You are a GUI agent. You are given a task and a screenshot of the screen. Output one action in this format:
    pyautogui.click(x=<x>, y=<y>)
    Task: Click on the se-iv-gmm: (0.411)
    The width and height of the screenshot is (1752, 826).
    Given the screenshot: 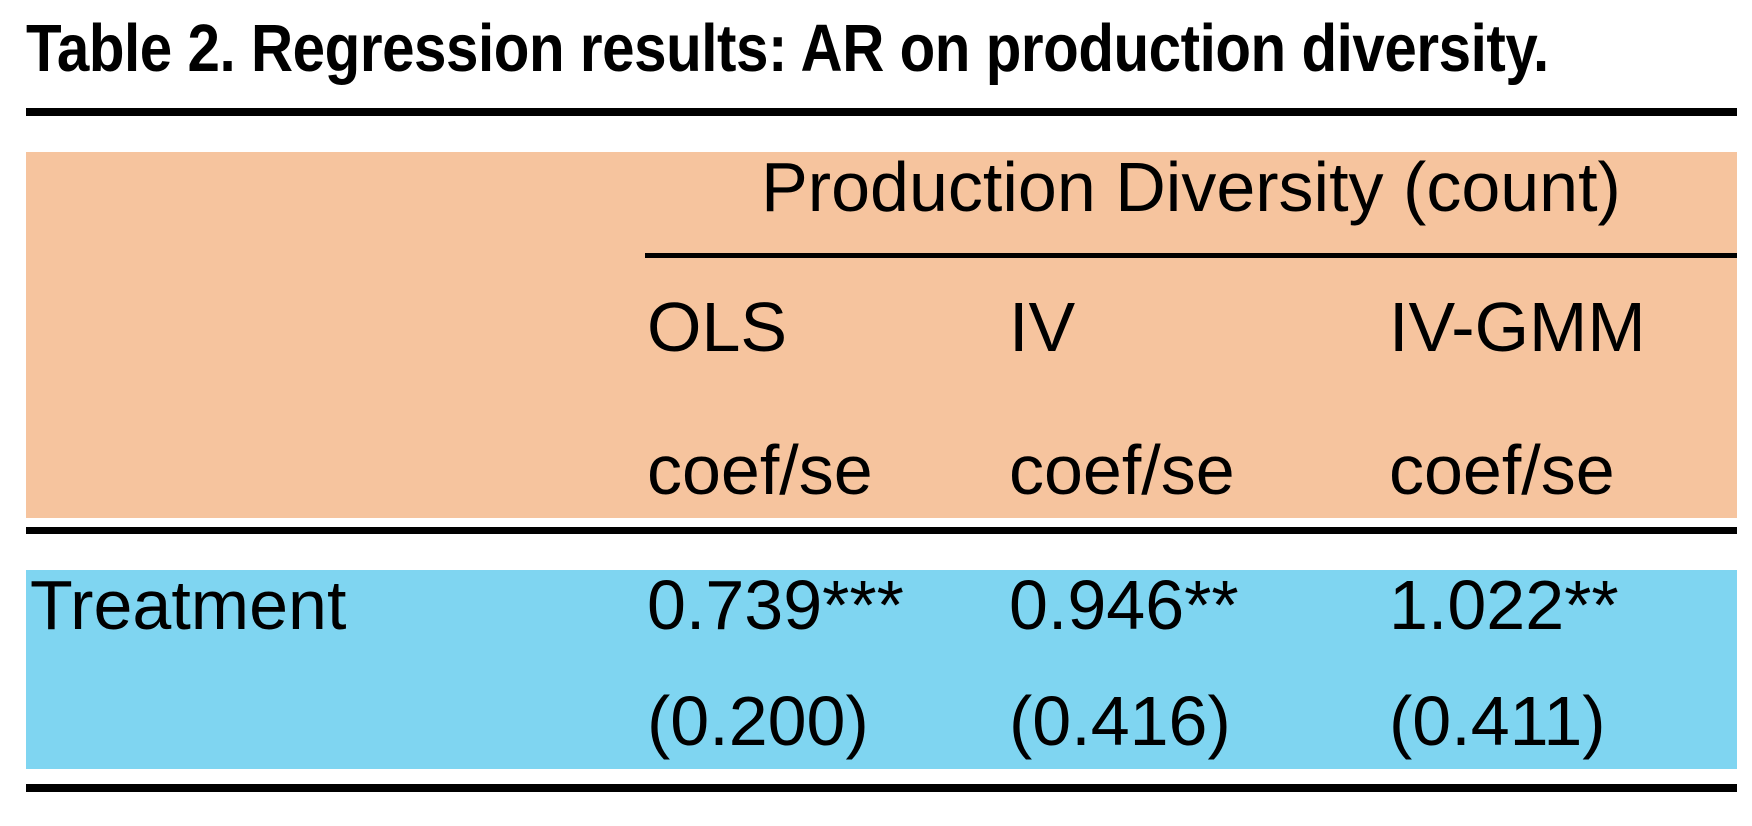 What is the action you would take?
    pyautogui.click(x=1497, y=720)
    